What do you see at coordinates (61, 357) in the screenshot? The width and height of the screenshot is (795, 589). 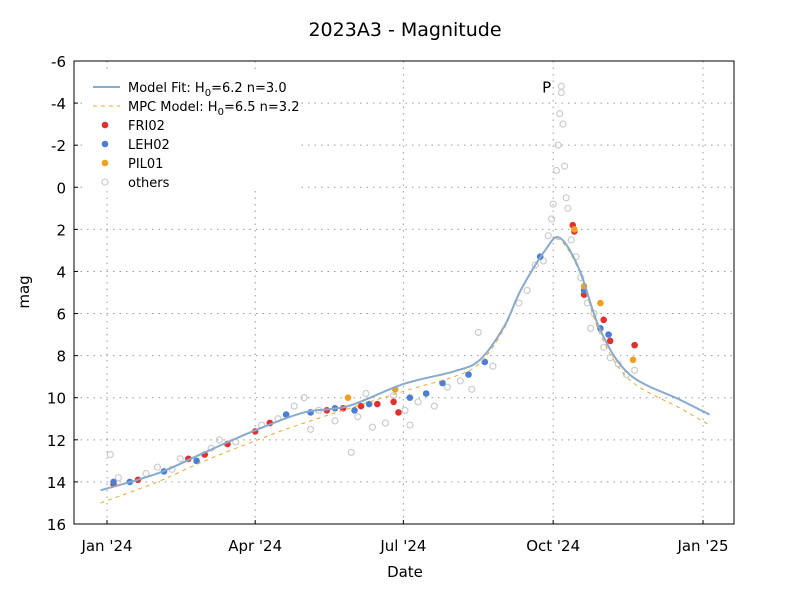 I see `y-tick-label: 8` at bounding box center [61, 357].